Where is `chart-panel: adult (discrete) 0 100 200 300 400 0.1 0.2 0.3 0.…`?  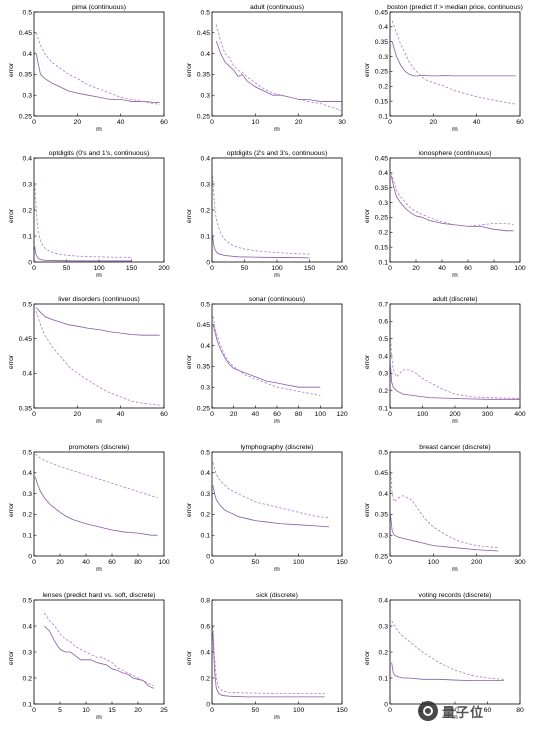 chart-panel: adult (discrete) 0 100 200 300 400 0.1 0.2 0.3 0.… is located at coordinates (445, 367).